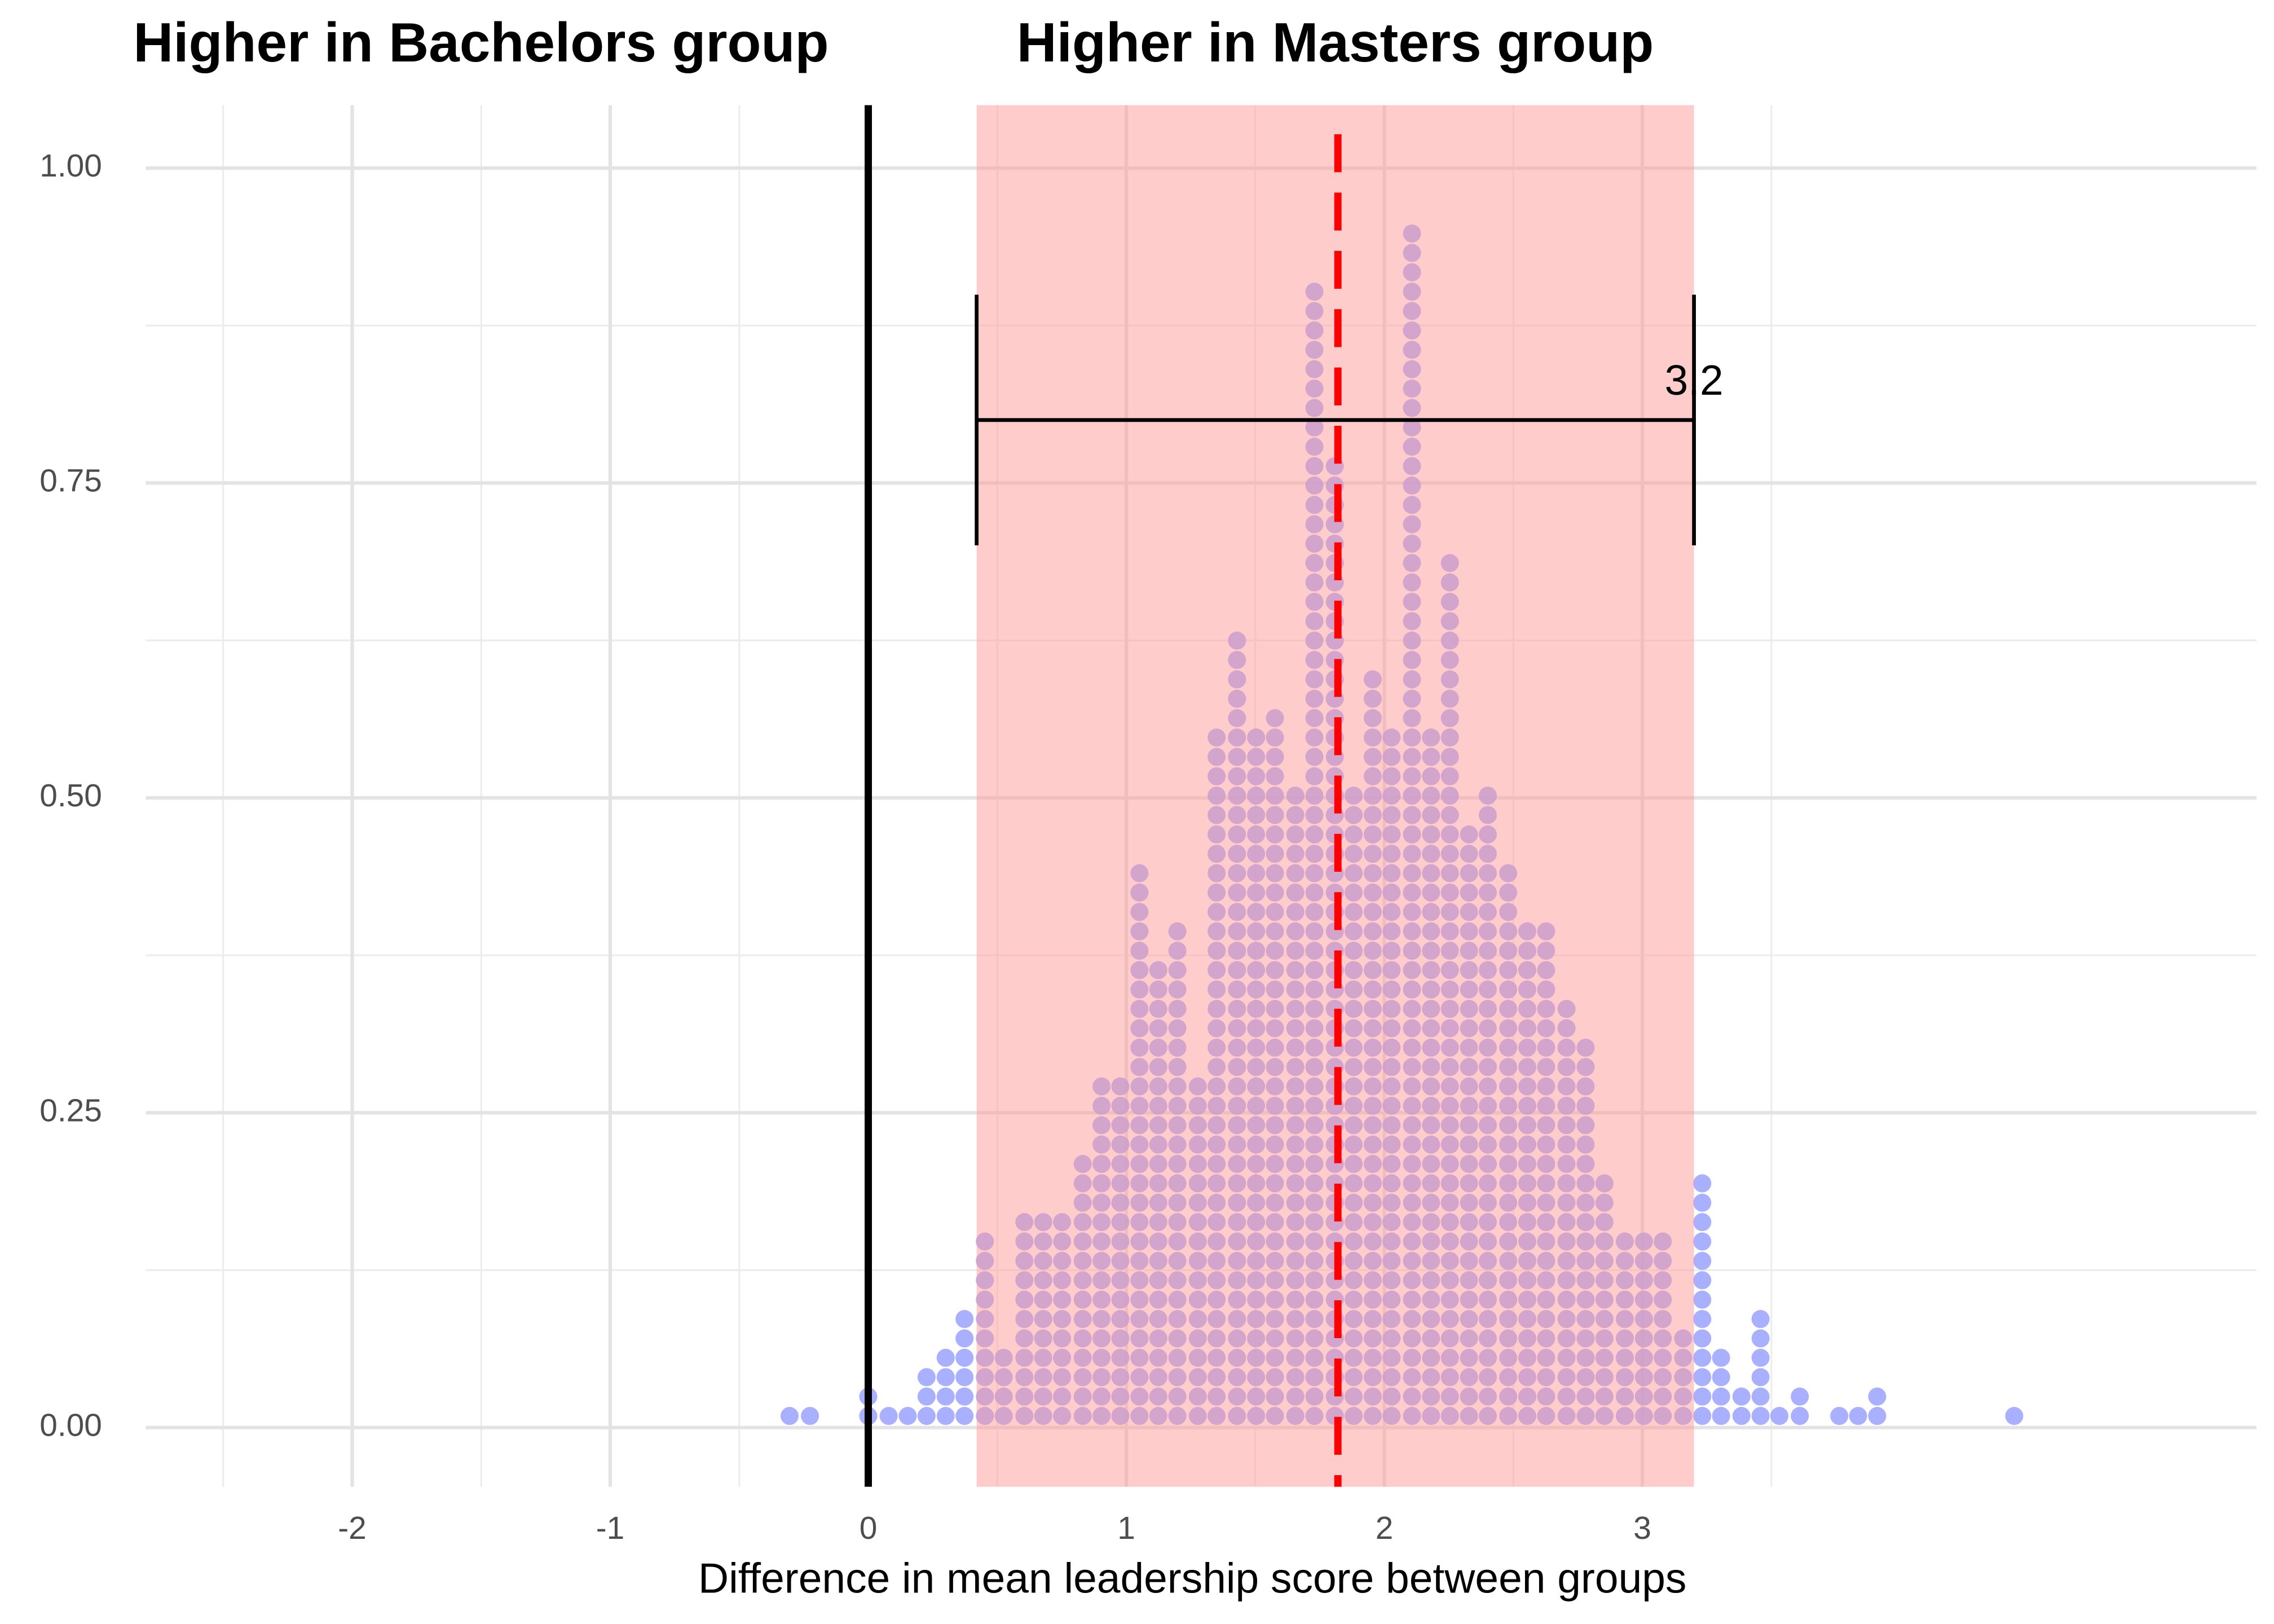 This screenshot has width=2274, height=1624. Describe the element at coordinates (352, 1528) in the screenshot. I see `x-tick-label: -2` at that location.